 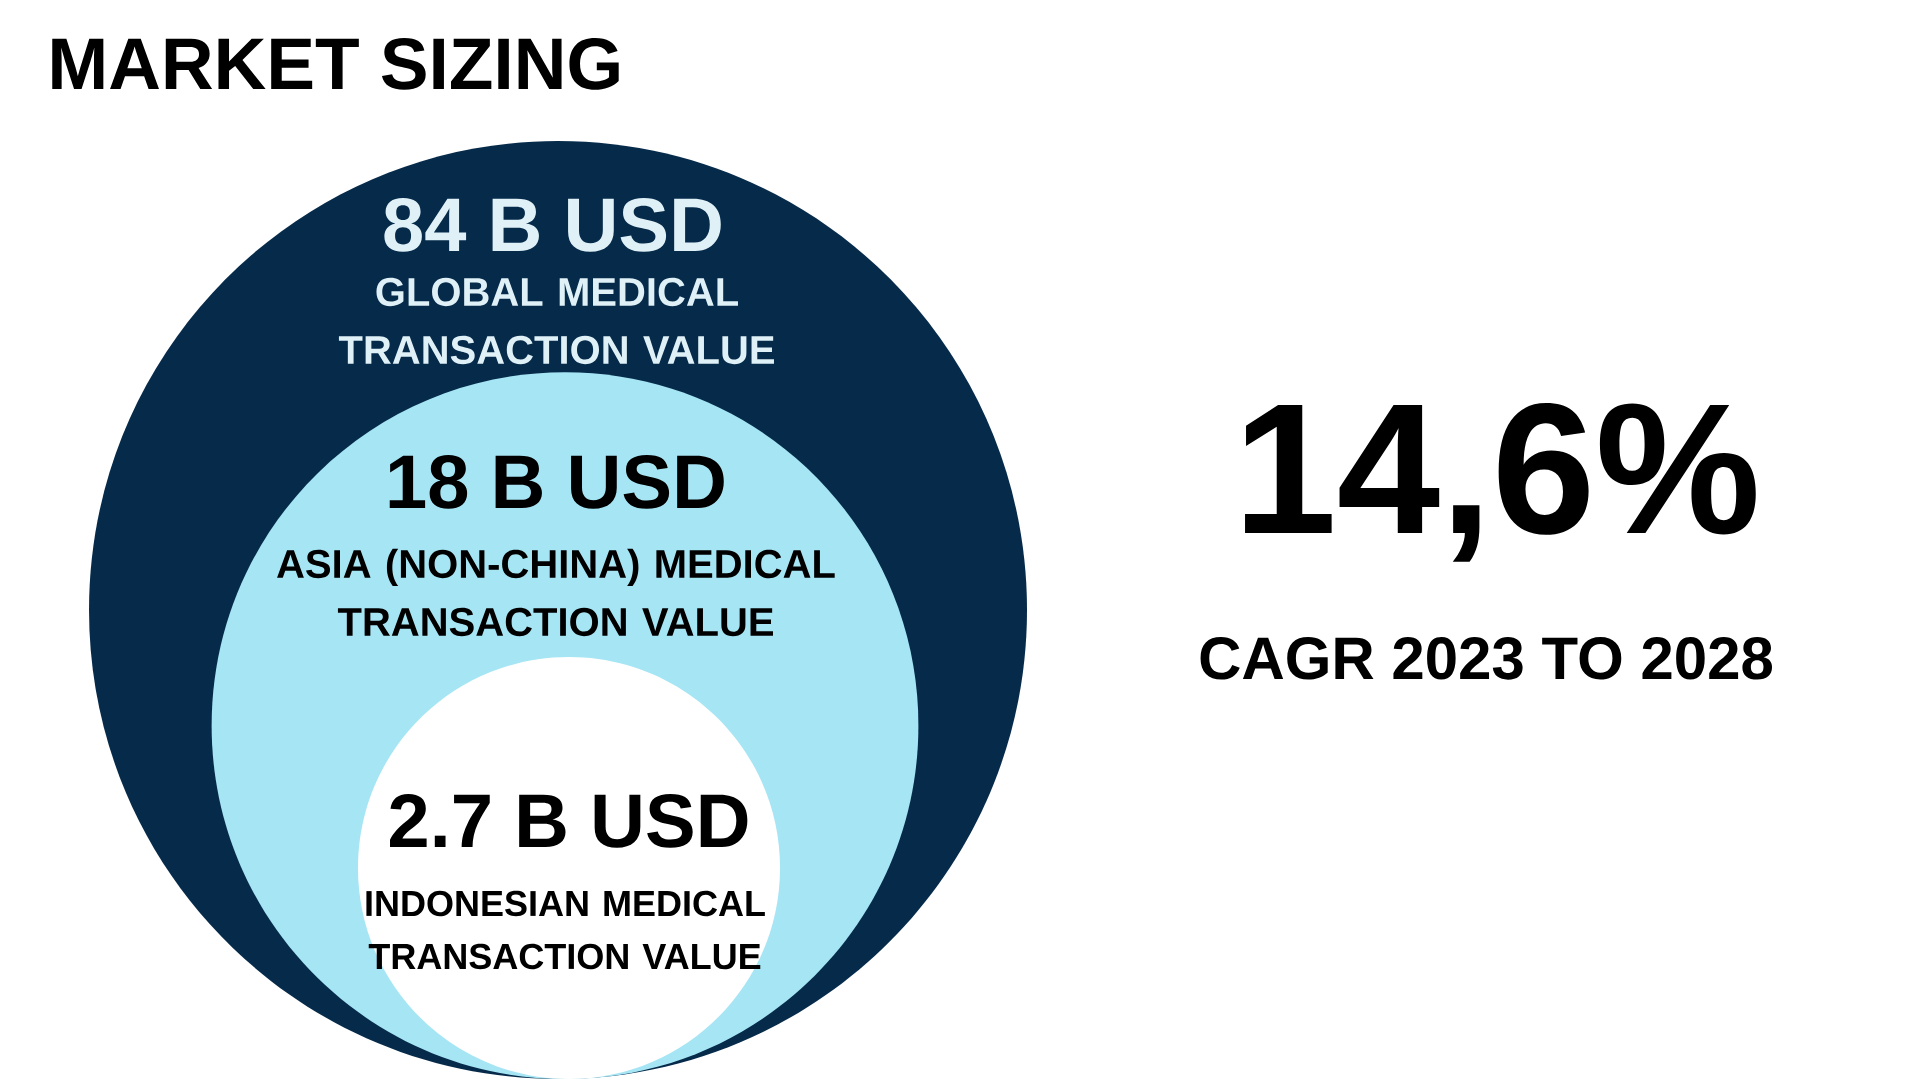 I want to click on text: CAGR 2023 TO 2028, so click(x=1486, y=658).